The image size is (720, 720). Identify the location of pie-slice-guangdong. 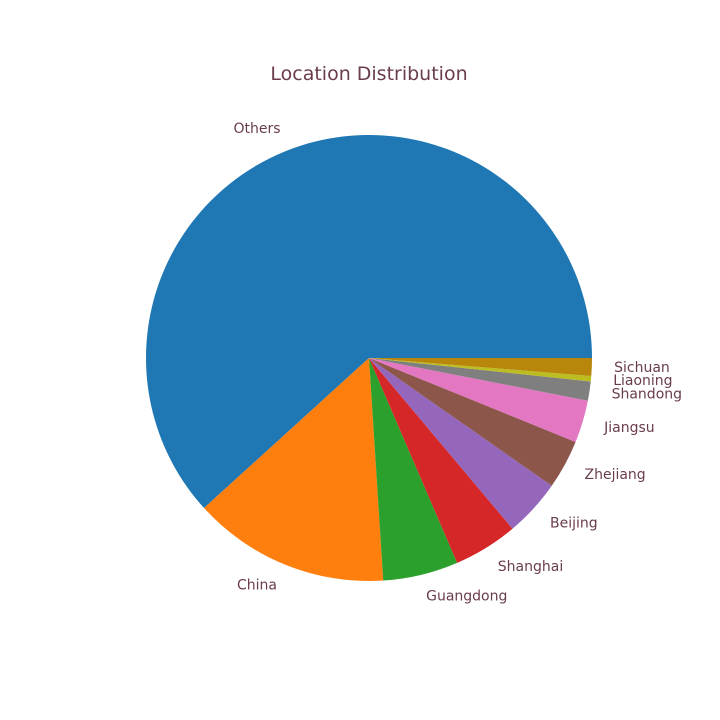
(413, 469).